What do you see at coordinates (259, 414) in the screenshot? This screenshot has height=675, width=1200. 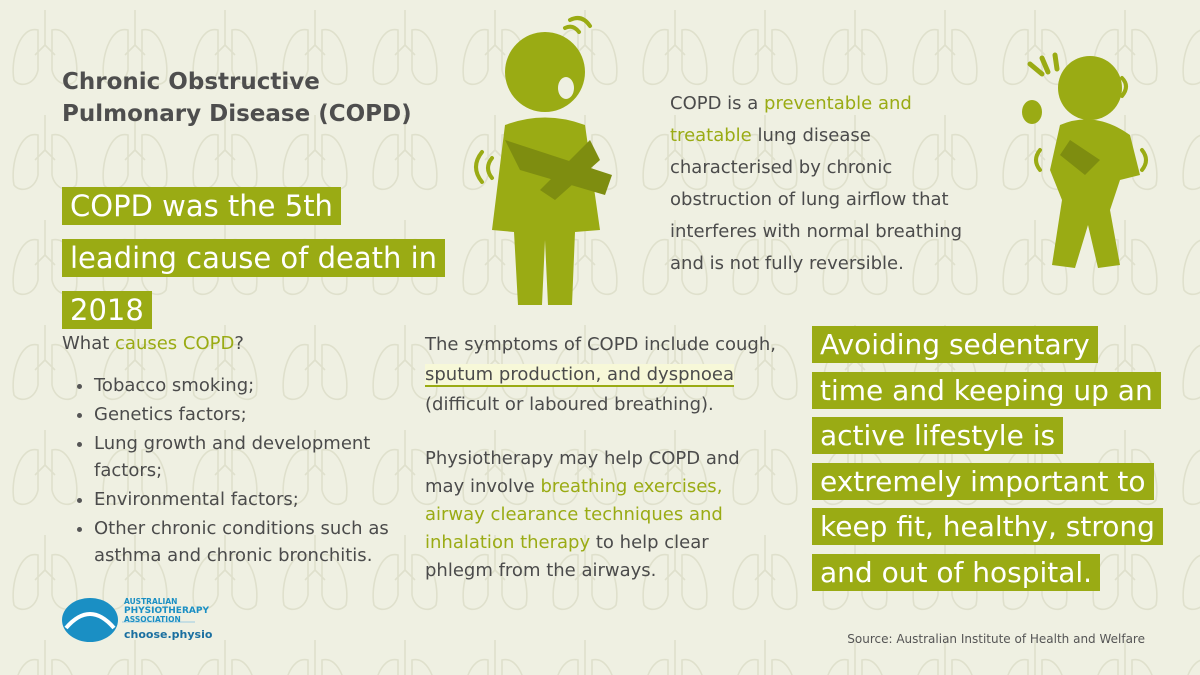 I see `cause-item: Genetics factors;` at bounding box center [259, 414].